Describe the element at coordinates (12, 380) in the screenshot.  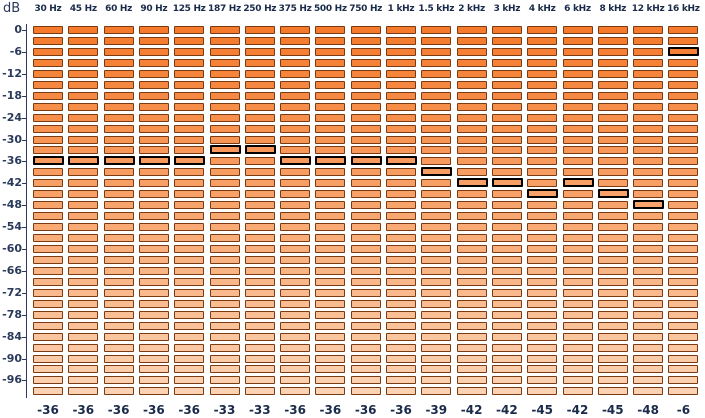
I see `db-scale-label: -96` at that location.